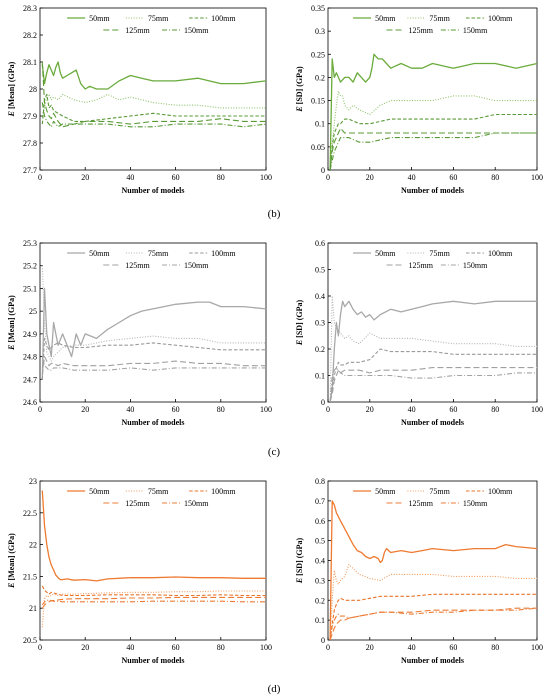  Describe the element at coordinates (30, 402) in the screenshot. I see `y-tick-label: 24.6` at that location.